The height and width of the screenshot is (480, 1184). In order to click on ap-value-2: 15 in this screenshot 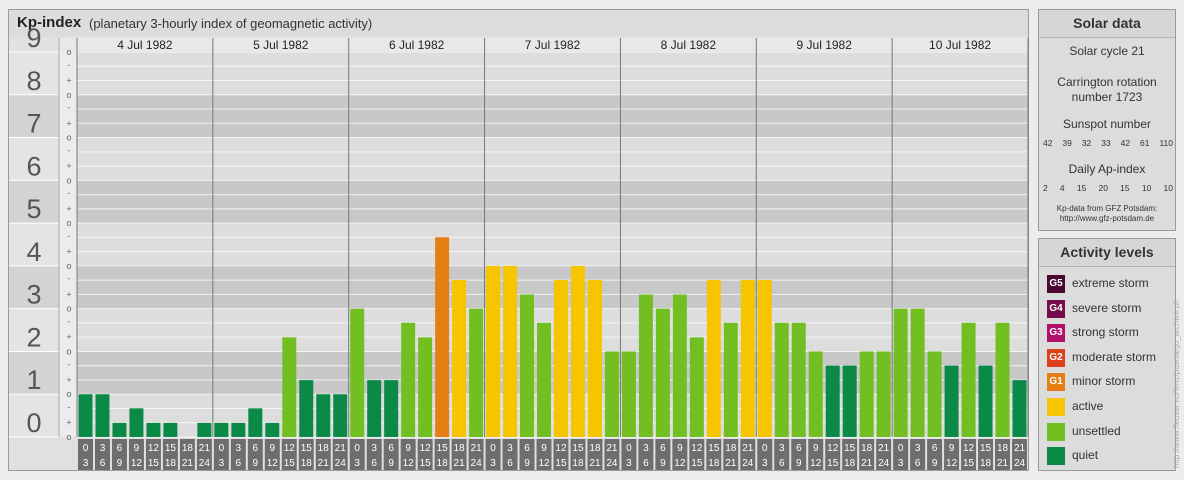, I will do `click(1081, 188)`.